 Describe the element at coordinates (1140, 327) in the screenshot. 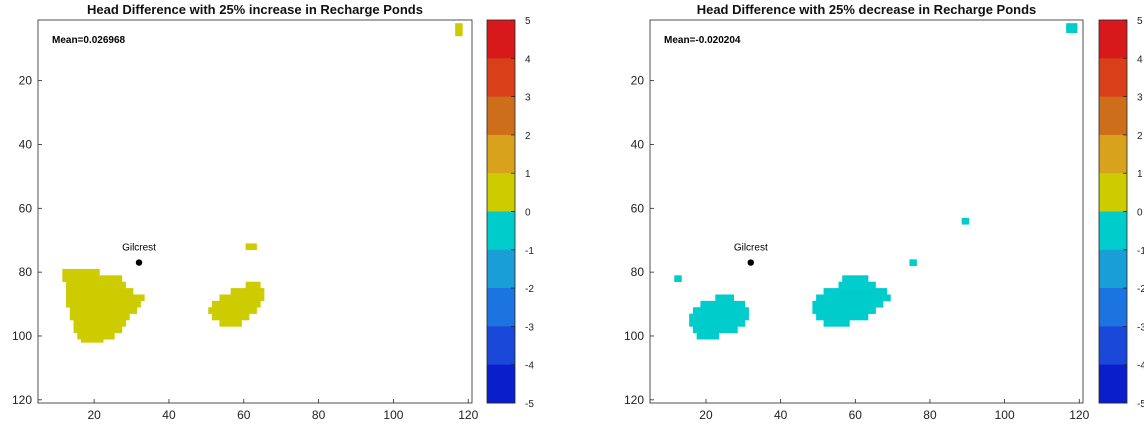

I see `colorbar-tick-label: -3` at that location.